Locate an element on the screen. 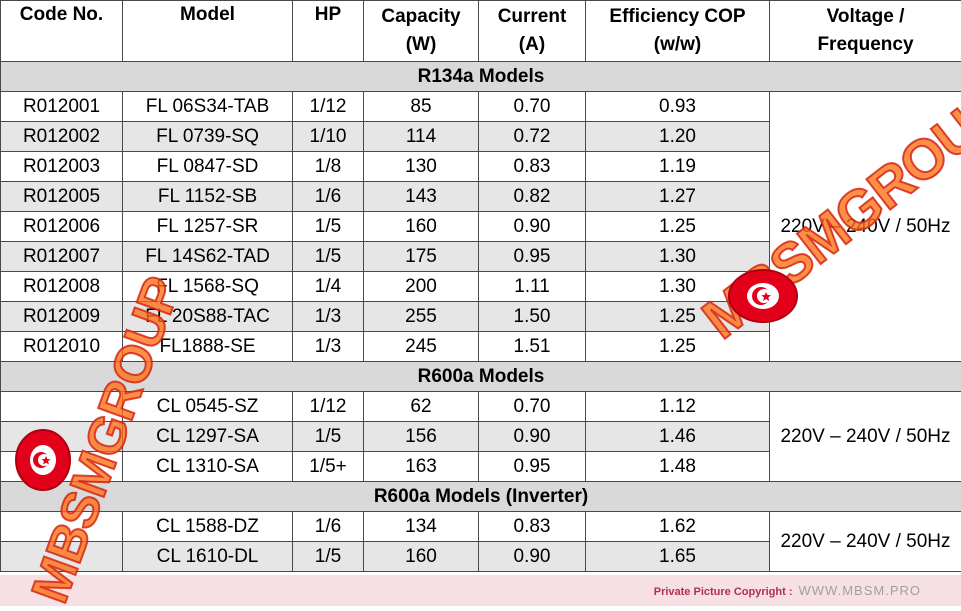  cell-model: FL 1257-SR is located at coordinates (208, 227).